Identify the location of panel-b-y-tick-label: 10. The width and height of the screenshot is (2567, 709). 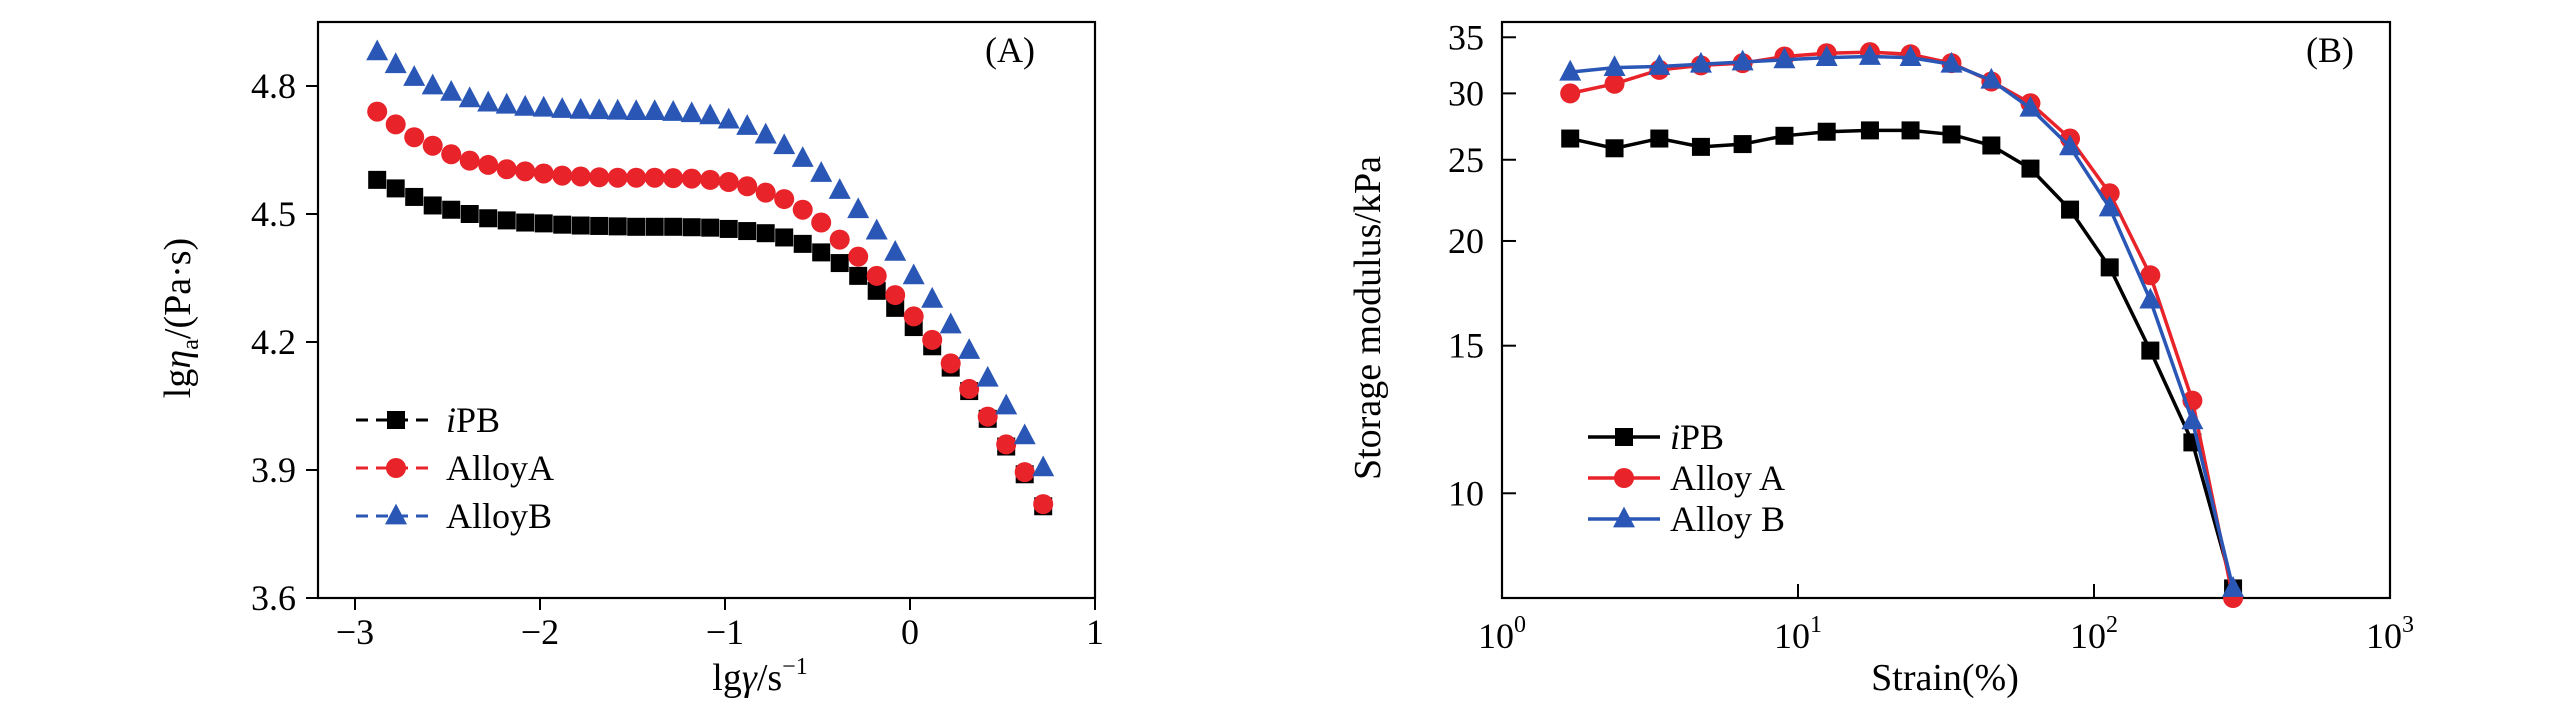
(1466, 493).